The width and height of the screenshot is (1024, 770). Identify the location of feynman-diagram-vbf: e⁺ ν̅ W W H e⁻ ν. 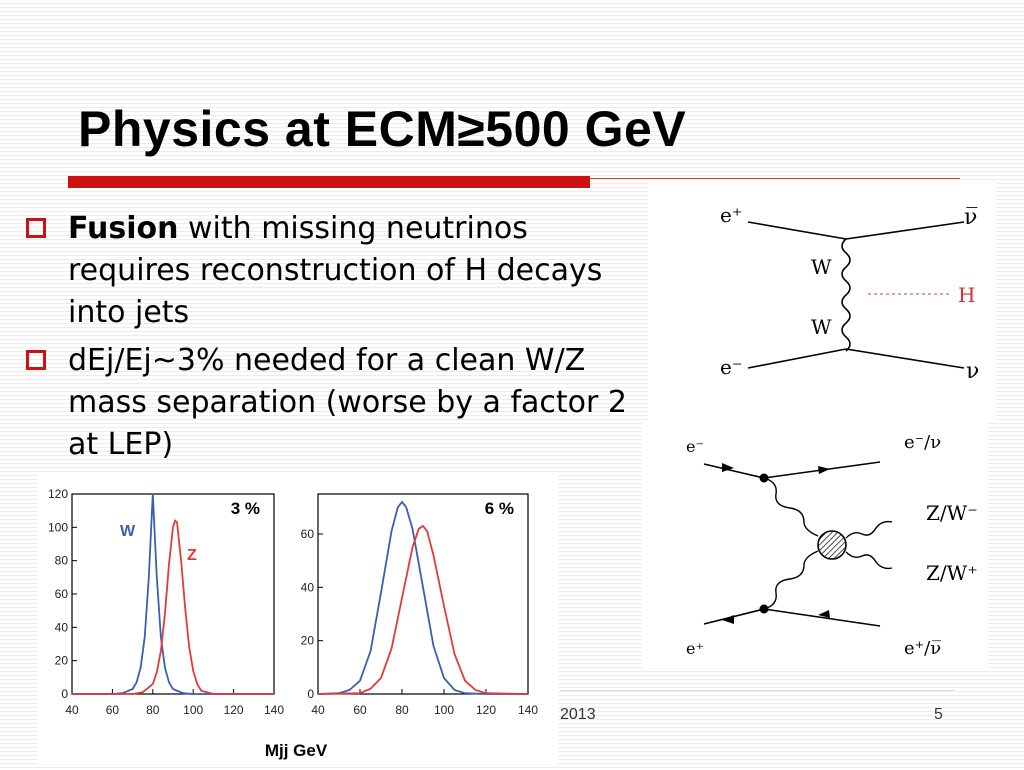
(822, 301).